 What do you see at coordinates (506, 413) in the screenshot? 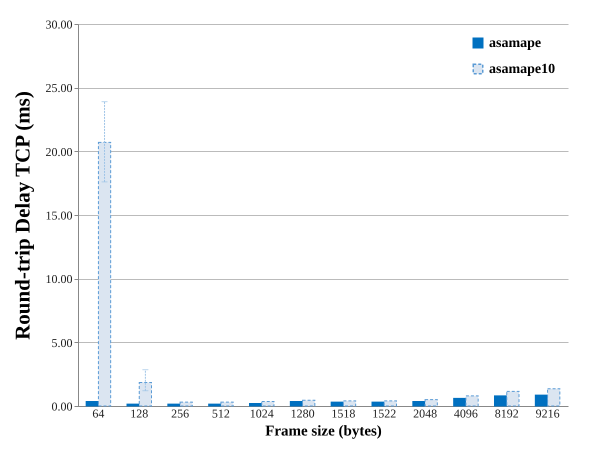
I see `x-tick-label: 8192` at bounding box center [506, 413].